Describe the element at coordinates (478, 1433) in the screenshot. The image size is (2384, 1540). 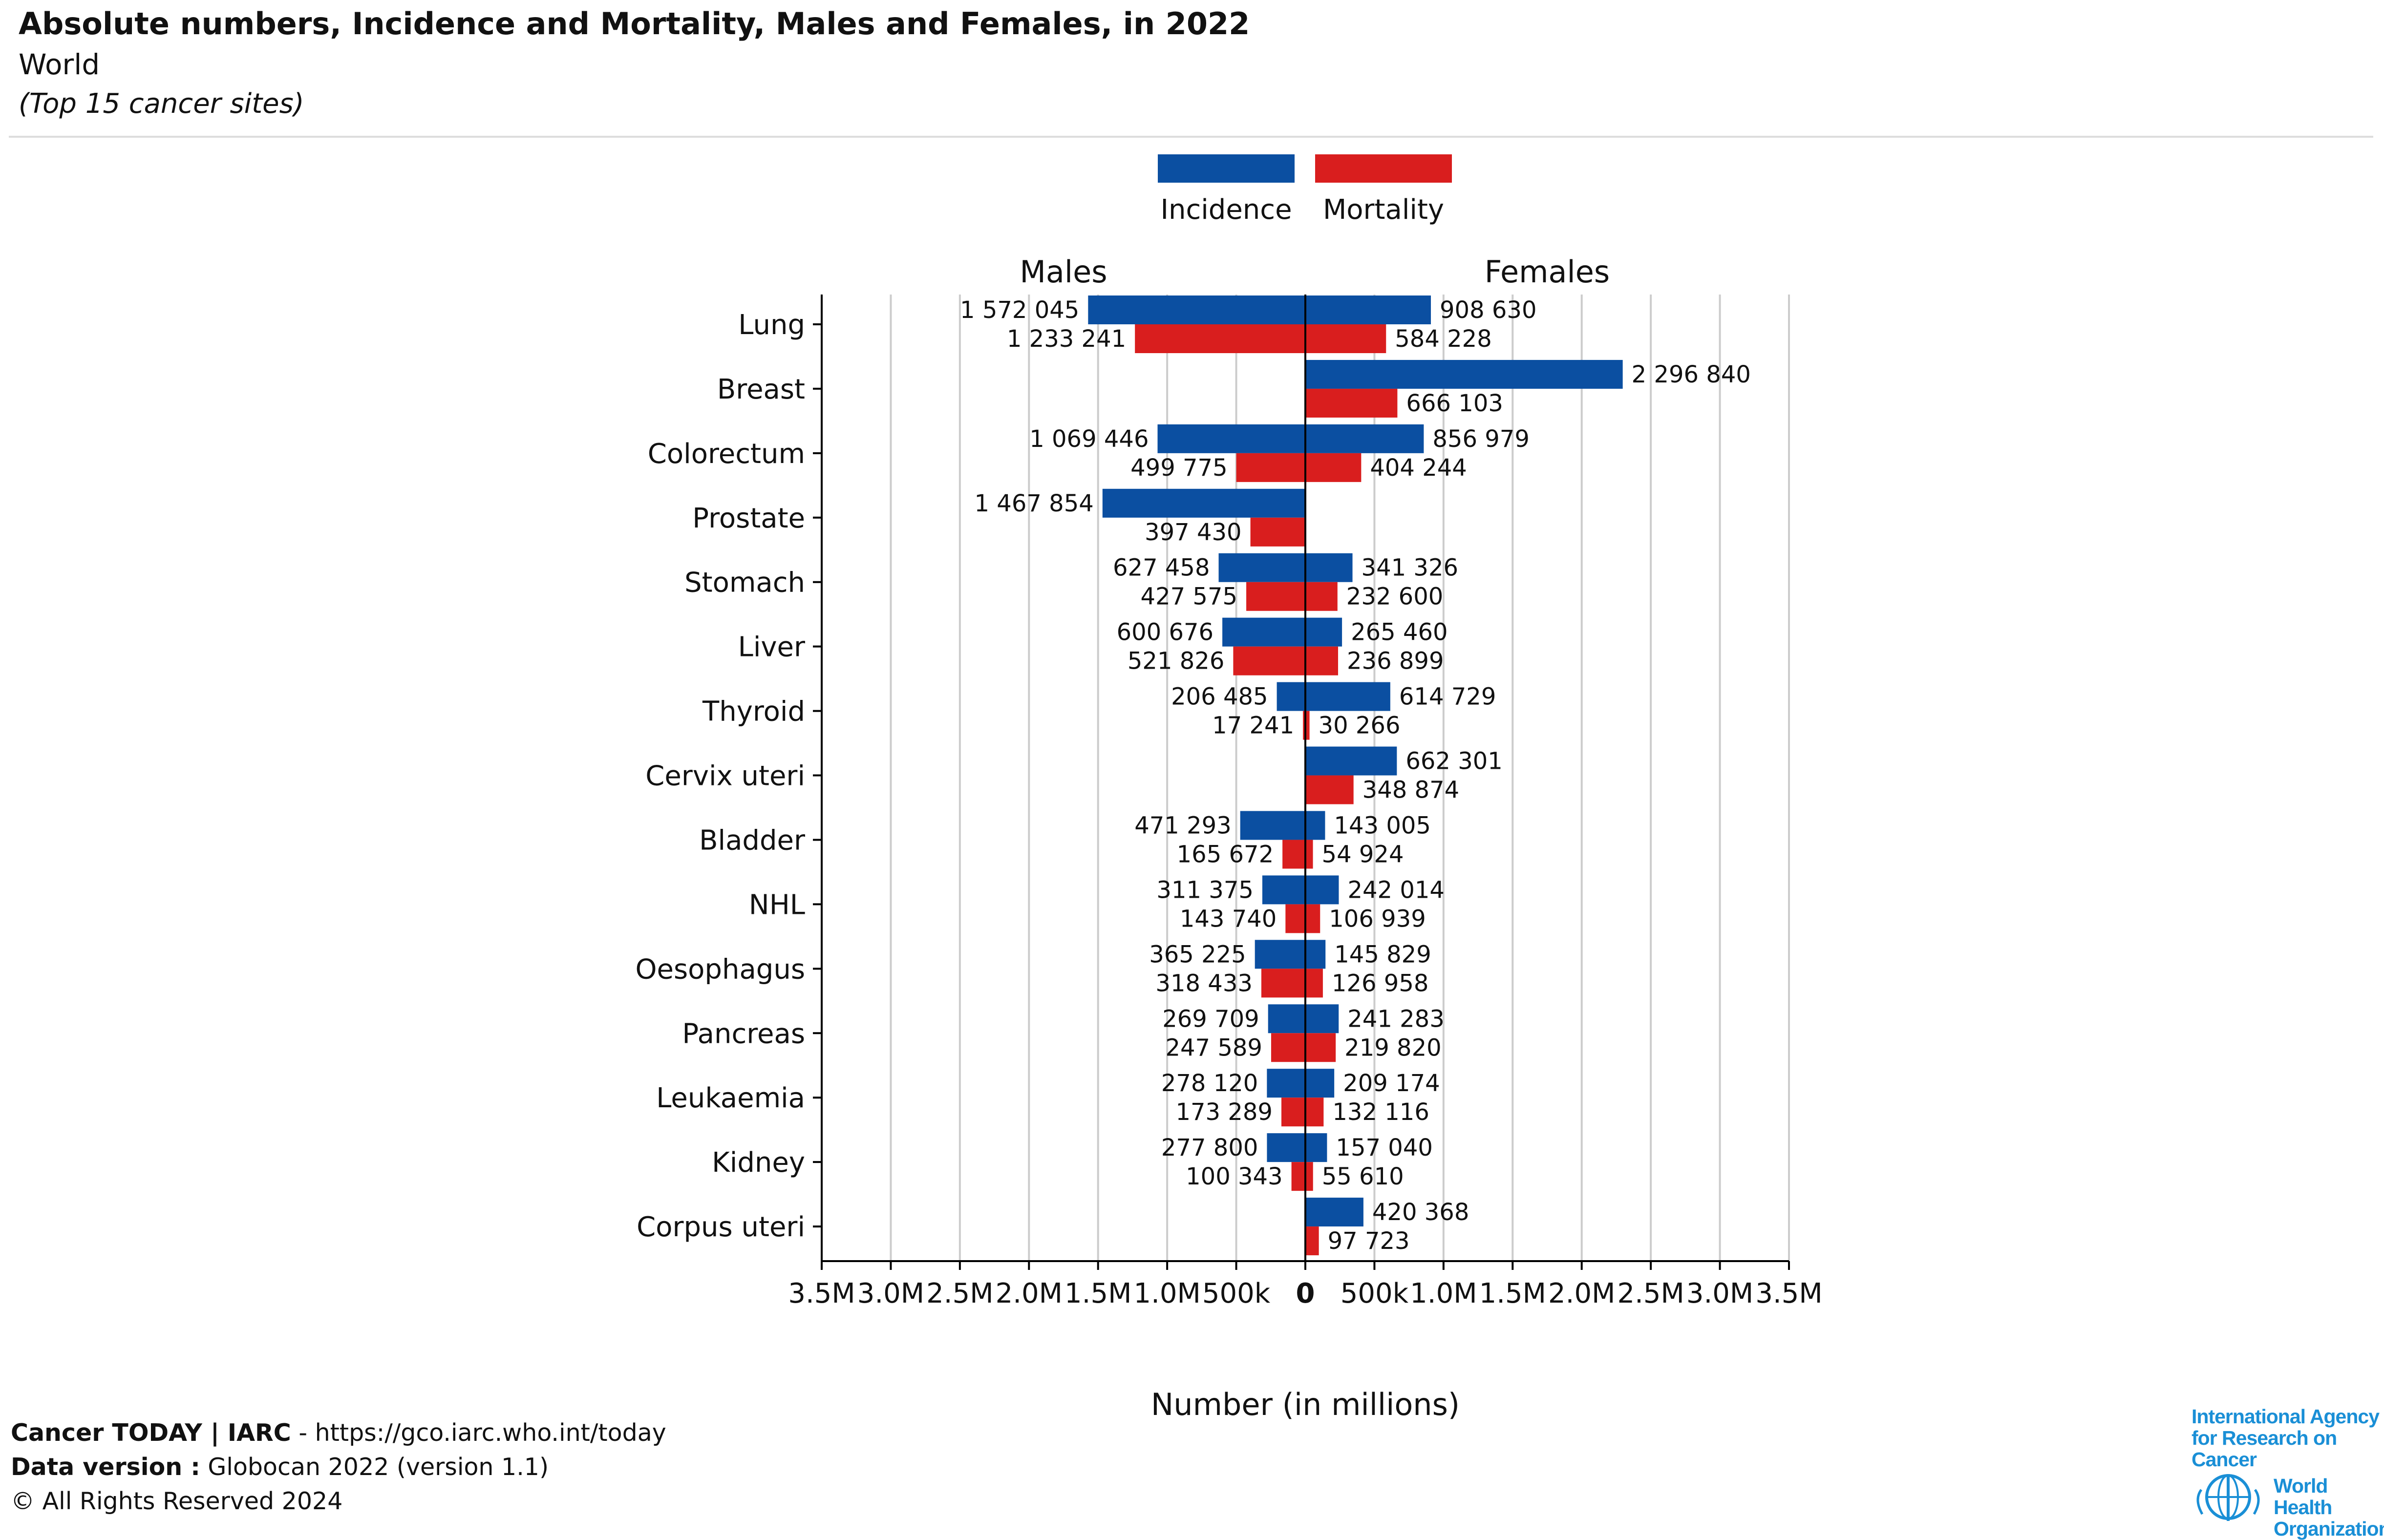
I see `footer-source-url: - https://gco.iarc.who.int/today` at that location.